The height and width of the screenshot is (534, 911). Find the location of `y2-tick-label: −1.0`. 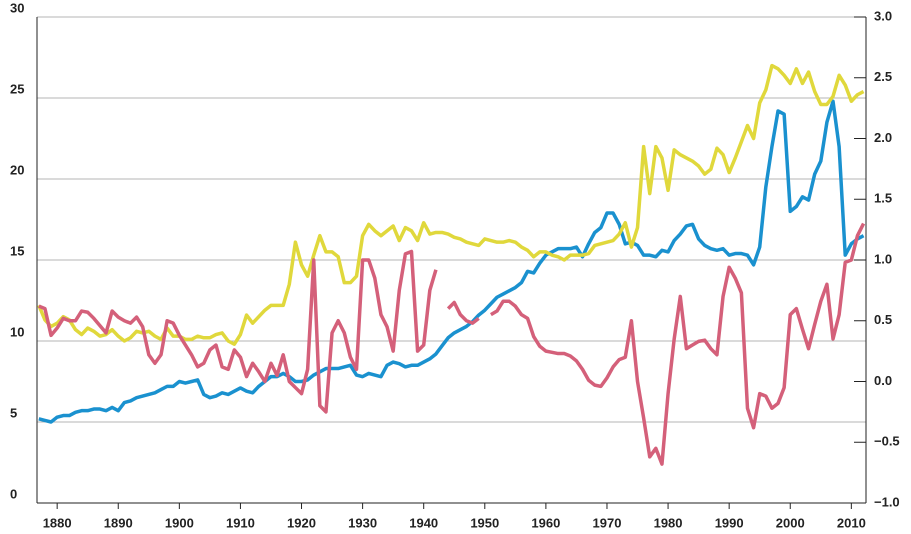

y2-tick-label: −1.0 is located at coordinates (887, 501).